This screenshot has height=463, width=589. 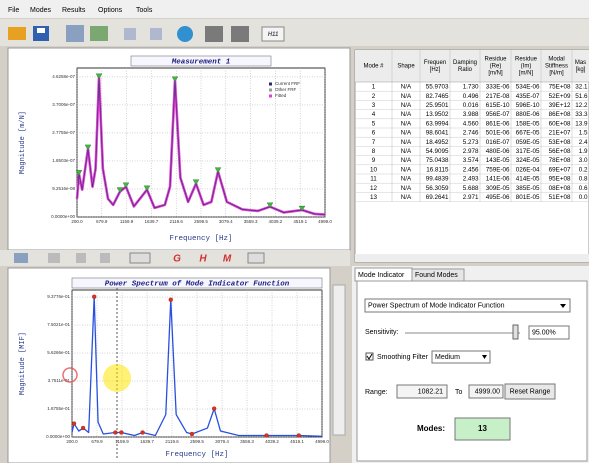 I want to click on table-cell: 51E+08, so click(x=560, y=197).